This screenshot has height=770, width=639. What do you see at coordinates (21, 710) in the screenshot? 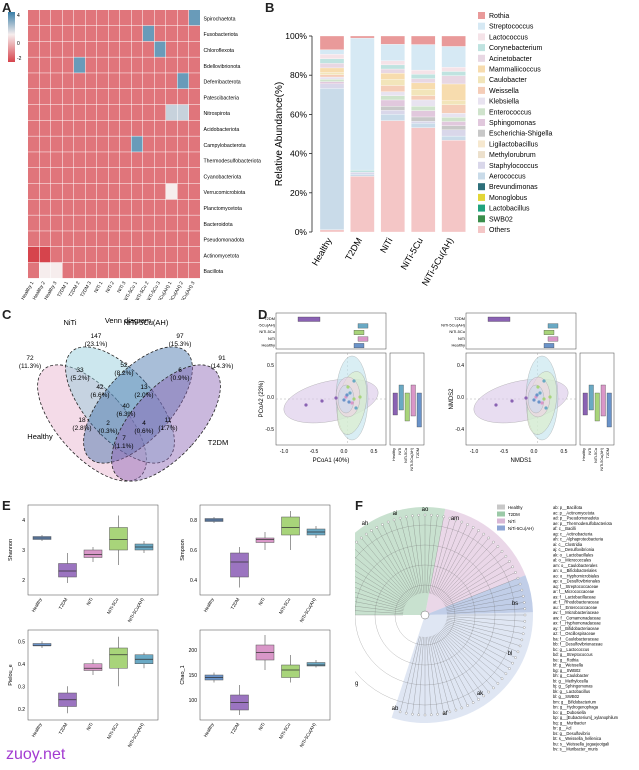
I see `y-tick-label: 0.2` at bounding box center [21, 710].